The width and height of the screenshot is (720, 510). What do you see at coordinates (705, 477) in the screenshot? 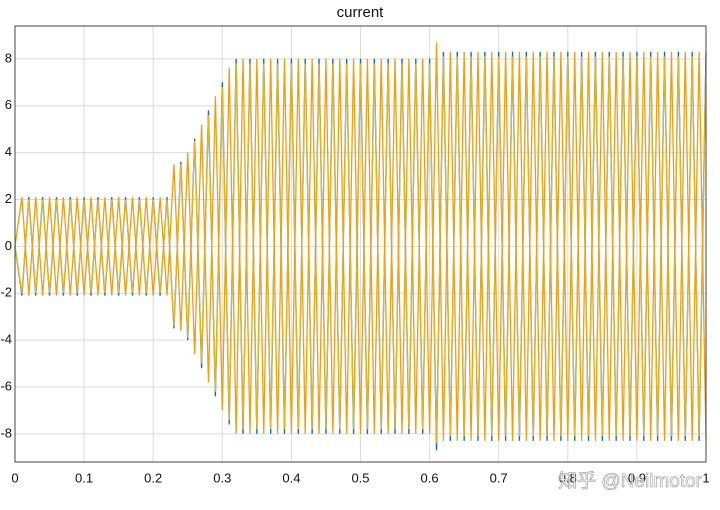
I see `x-tick-label: 1` at bounding box center [705, 477].